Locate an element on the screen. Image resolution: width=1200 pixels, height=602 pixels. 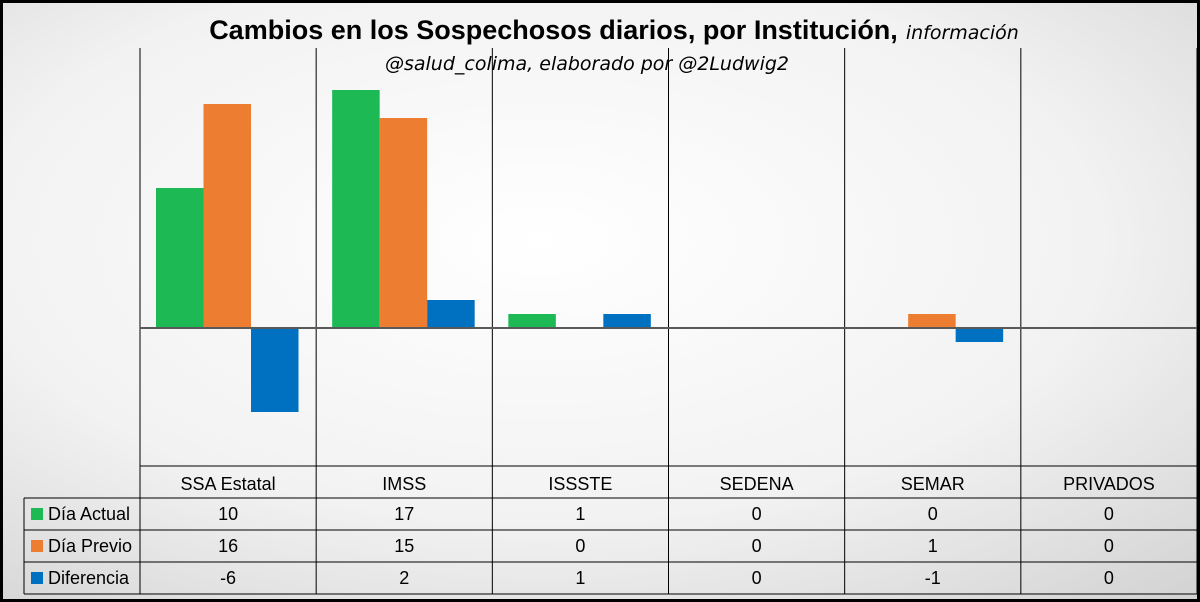
data-label: 2 is located at coordinates (404, 578).